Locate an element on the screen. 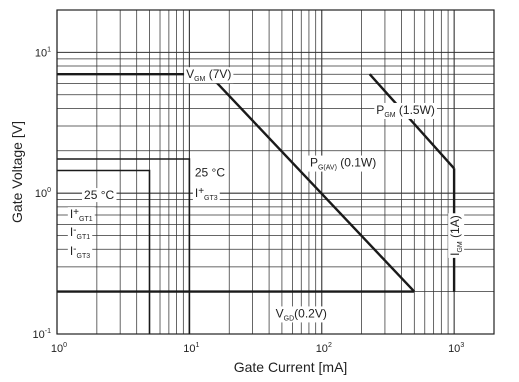 Image resolution: width=519 pixels, height=382 pixels. annotation-pgav: PG(AV) (0.1W) is located at coordinates (343, 164).